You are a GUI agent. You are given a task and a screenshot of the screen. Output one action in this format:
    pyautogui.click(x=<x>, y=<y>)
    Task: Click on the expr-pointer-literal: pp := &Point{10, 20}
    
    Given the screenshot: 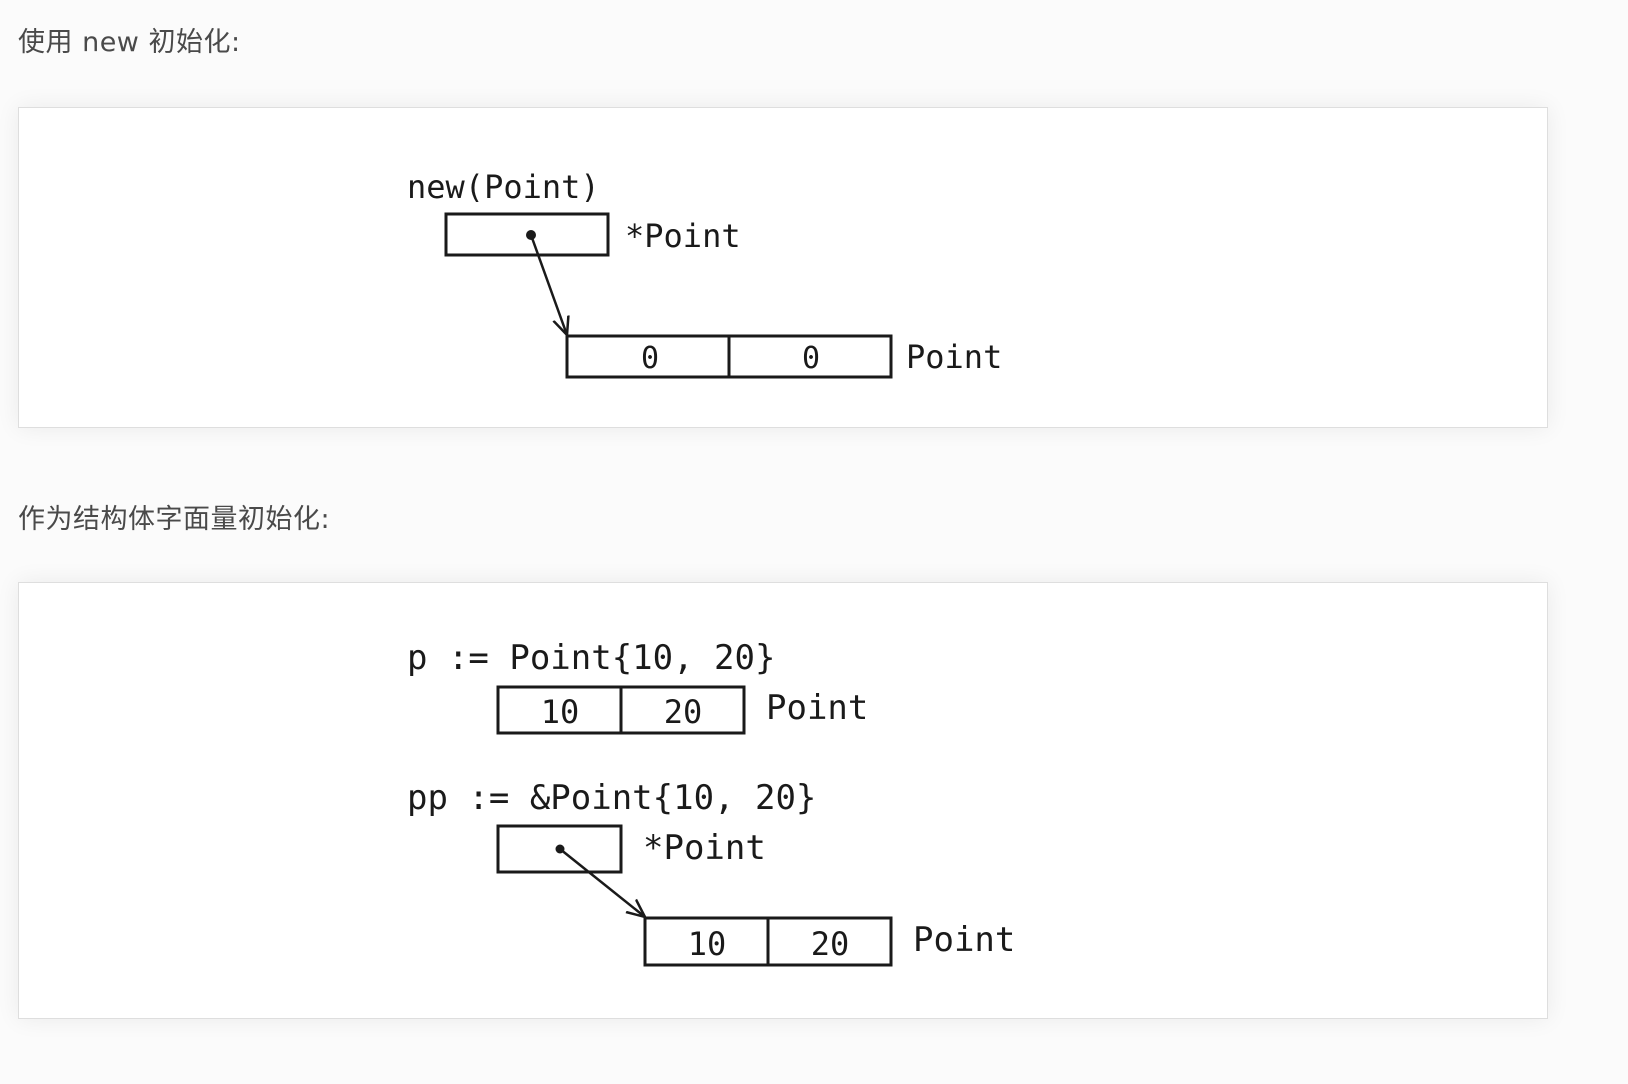 What is the action you would take?
    pyautogui.click(x=611, y=798)
    